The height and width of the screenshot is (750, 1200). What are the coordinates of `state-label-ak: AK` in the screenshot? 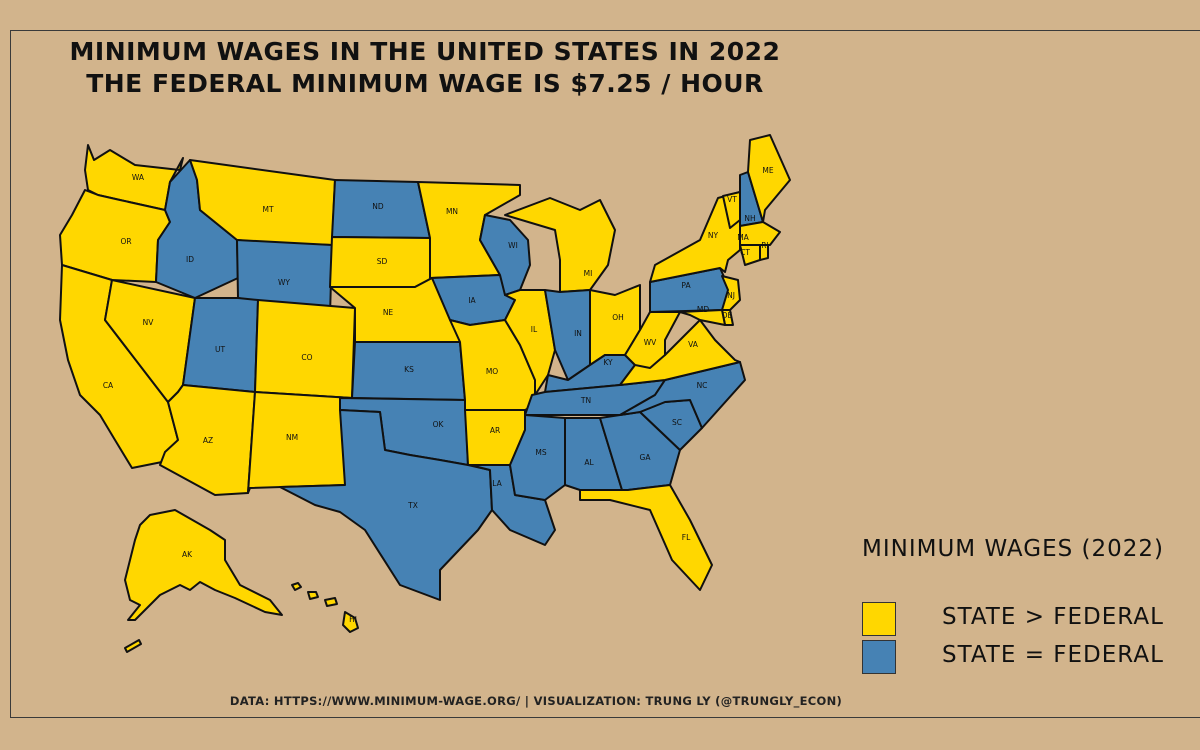 It's located at (187, 554).